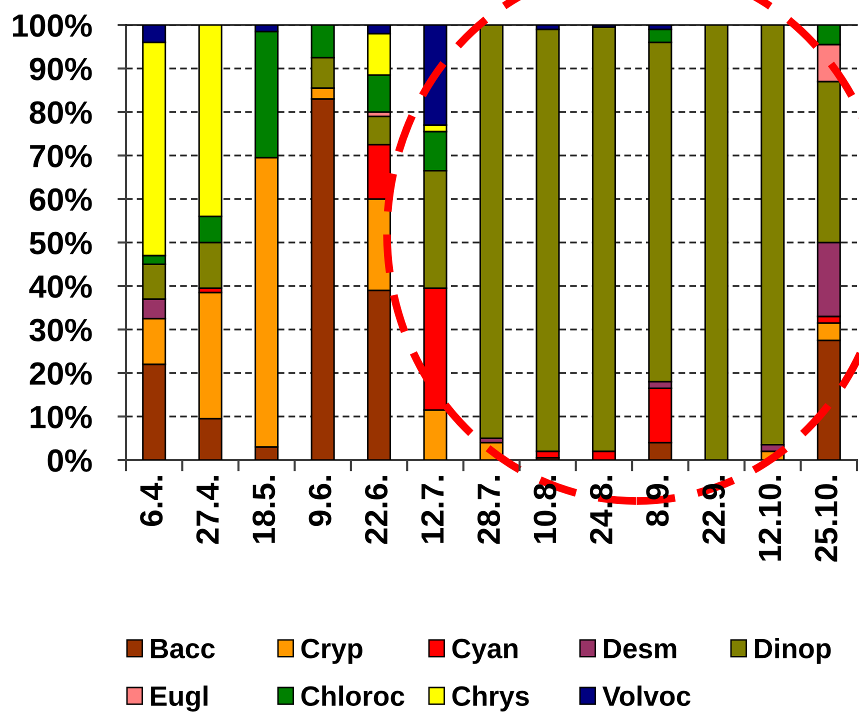 The width and height of the screenshot is (859, 722). What do you see at coordinates (713, 510) in the screenshot?
I see `x-tick-label: 22.9.` at bounding box center [713, 510].